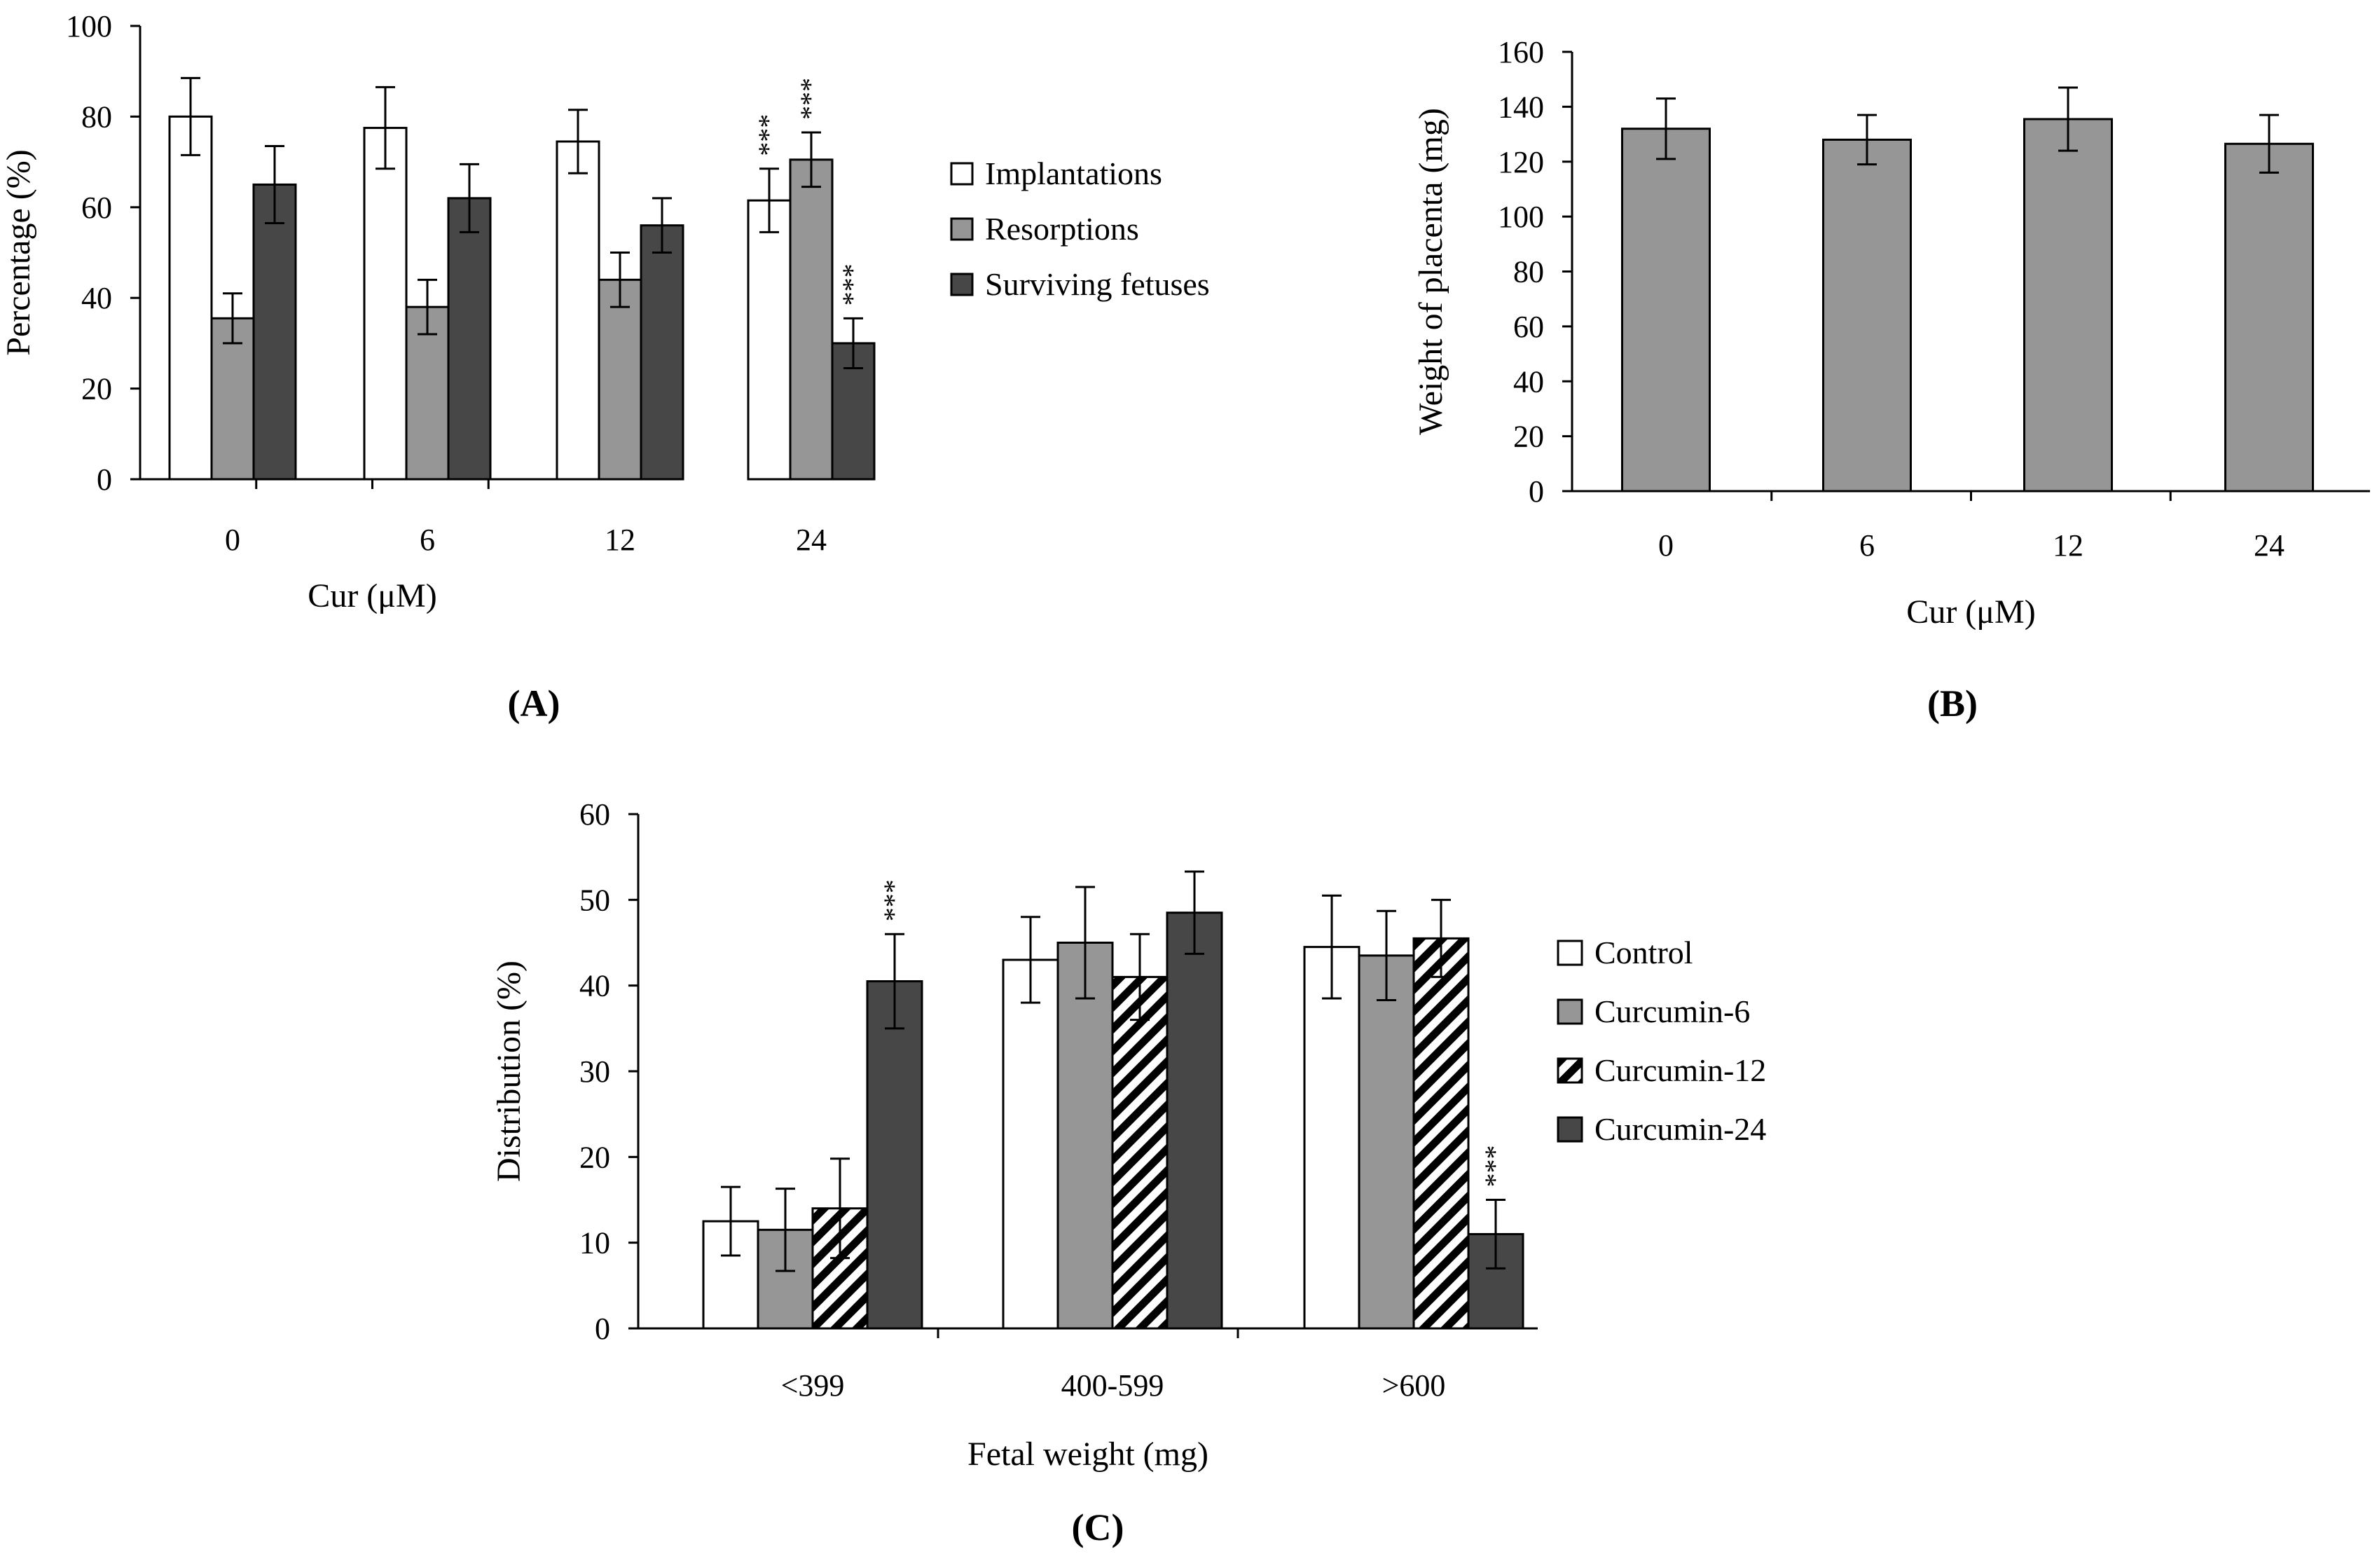 This screenshot has width=2377, height=1568. What do you see at coordinates (1680, 1070) in the screenshot?
I see `panel-c-legend-label: Curcumin-12` at bounding box center [1680, 1070].